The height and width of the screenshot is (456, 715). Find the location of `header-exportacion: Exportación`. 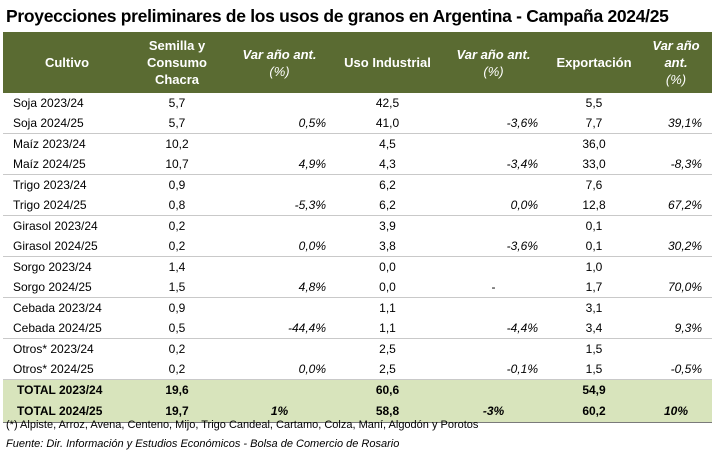

header-exportacion: Exportación is located at coordinates (594, 62).